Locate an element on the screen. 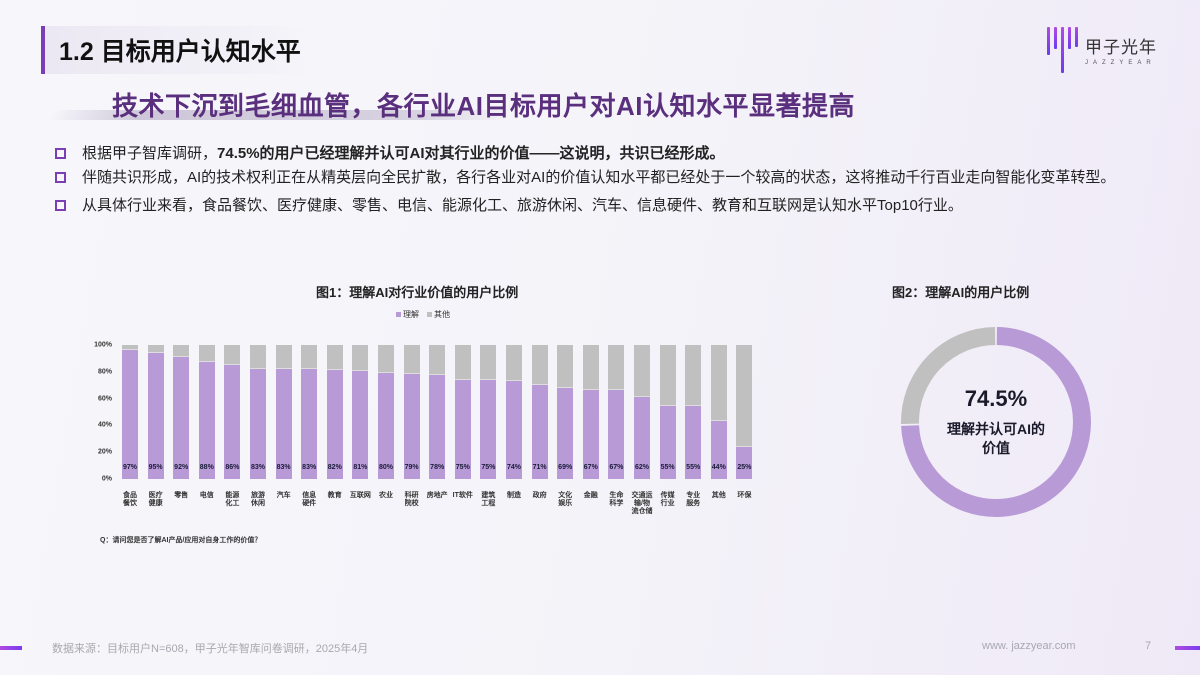 This screenshot has height=675, width=1200. y-tick-label: 20% is located at coordinates (104, 452).